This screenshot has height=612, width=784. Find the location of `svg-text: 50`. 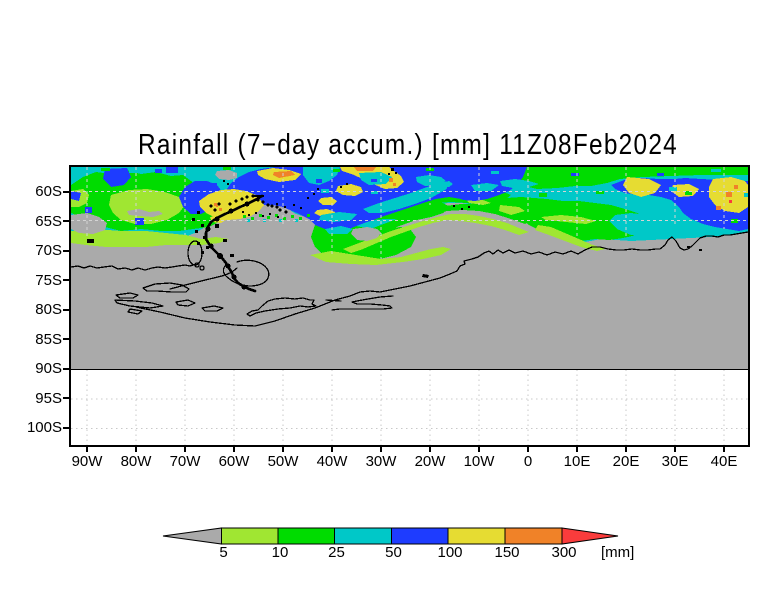

svg-text: 50 is located at coordinates (393, 552).